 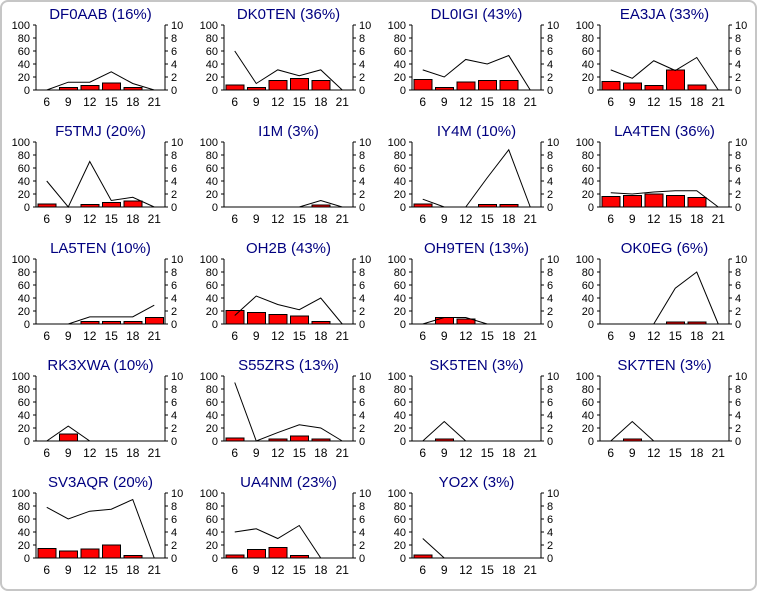 What do you see at coordinates (476, 248) in the screenshot?
I see `chart-title: OH9TEN (13%)` at bounding box center [476, 248].